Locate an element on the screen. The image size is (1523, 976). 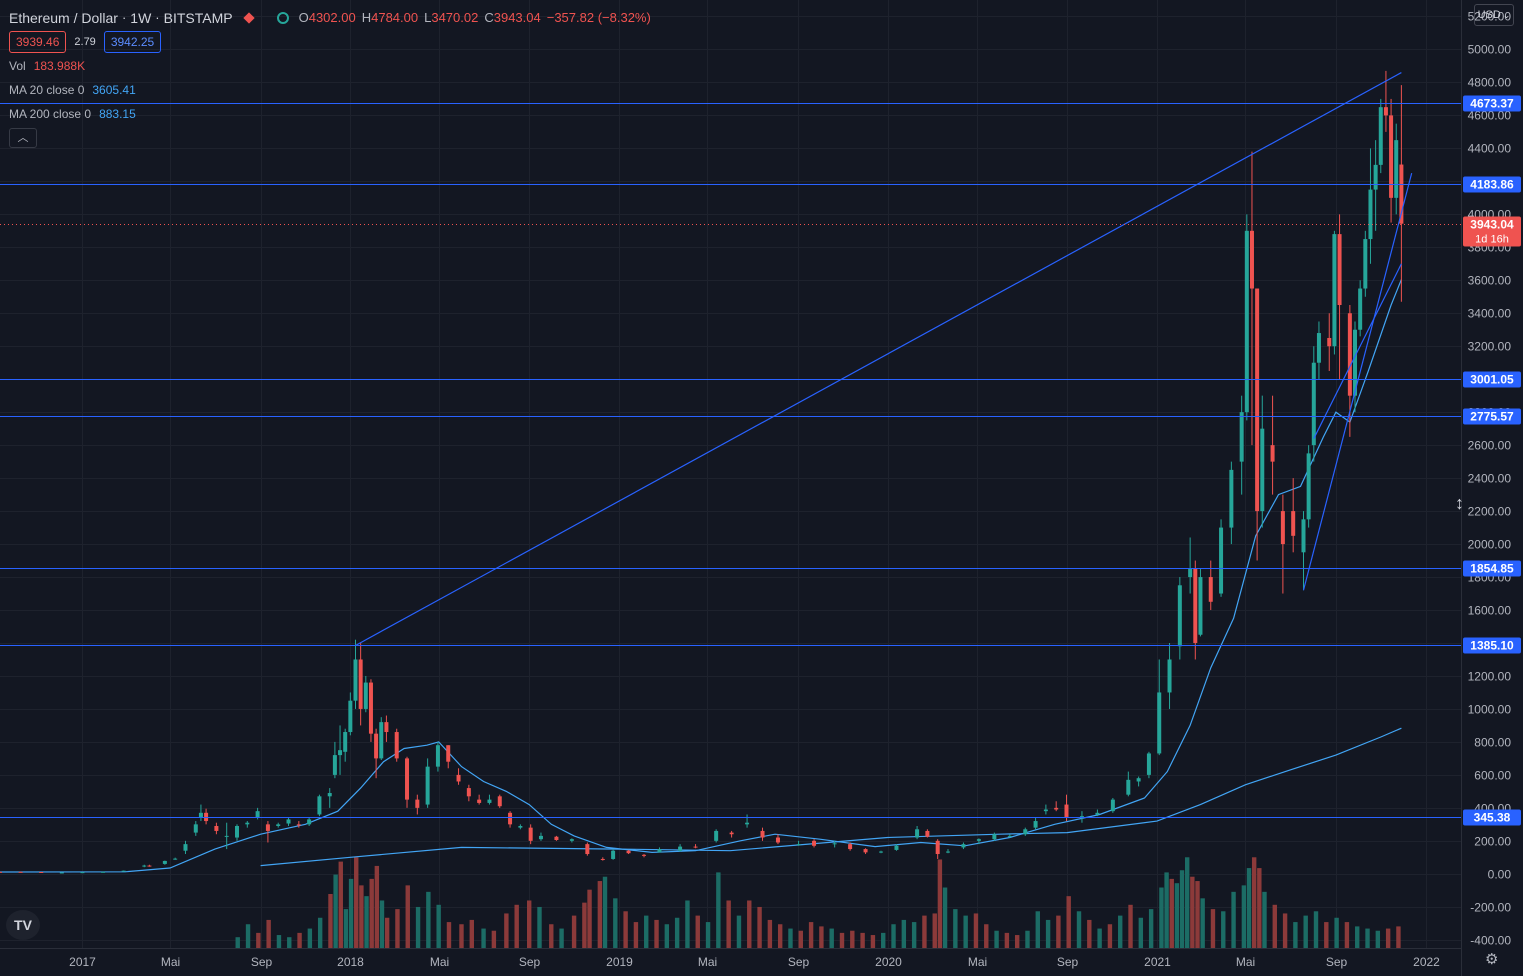
sell-button: 3939.46 is located at coordinates (38, 42).